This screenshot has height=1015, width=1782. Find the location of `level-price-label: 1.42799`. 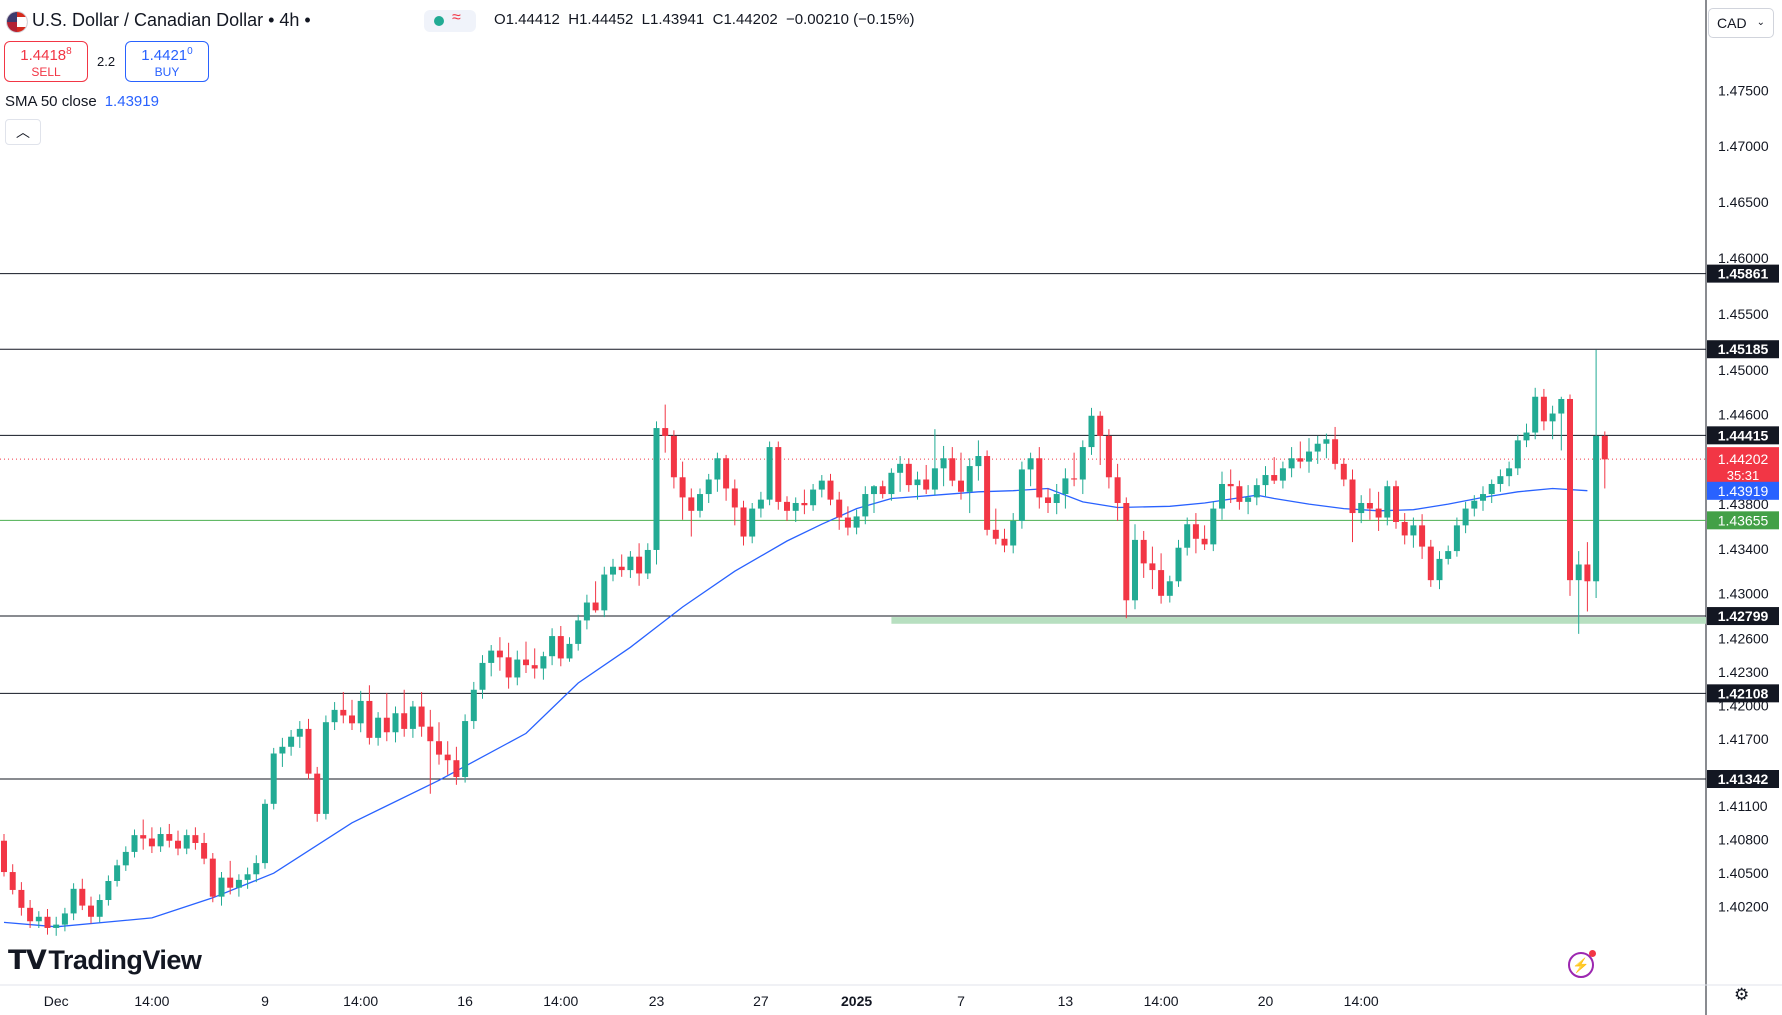

level-price-label: 1.42799 is located at coordinates (1743, 616).